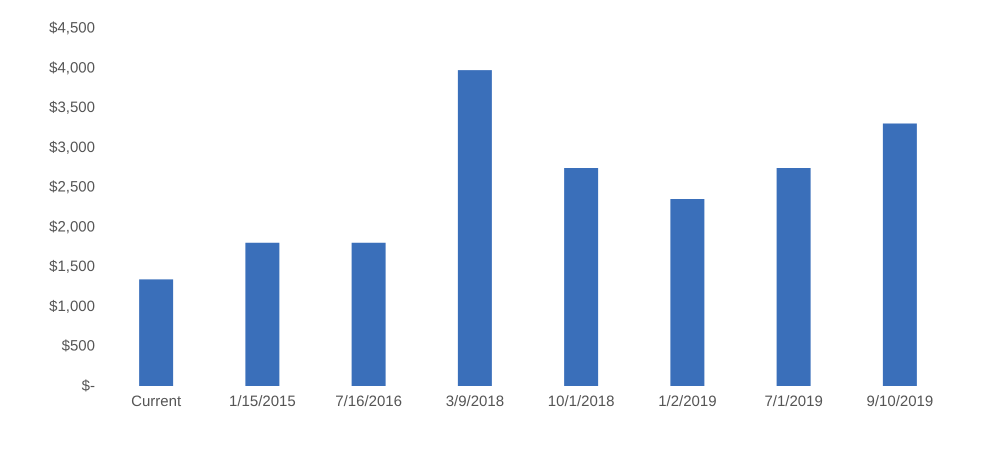 Image resolution: width=985 pixels, height=466 pixels. Describe the element at coordinates (72, 227) in the screenshot. I see `y-tick-label: $2,000` at that location.